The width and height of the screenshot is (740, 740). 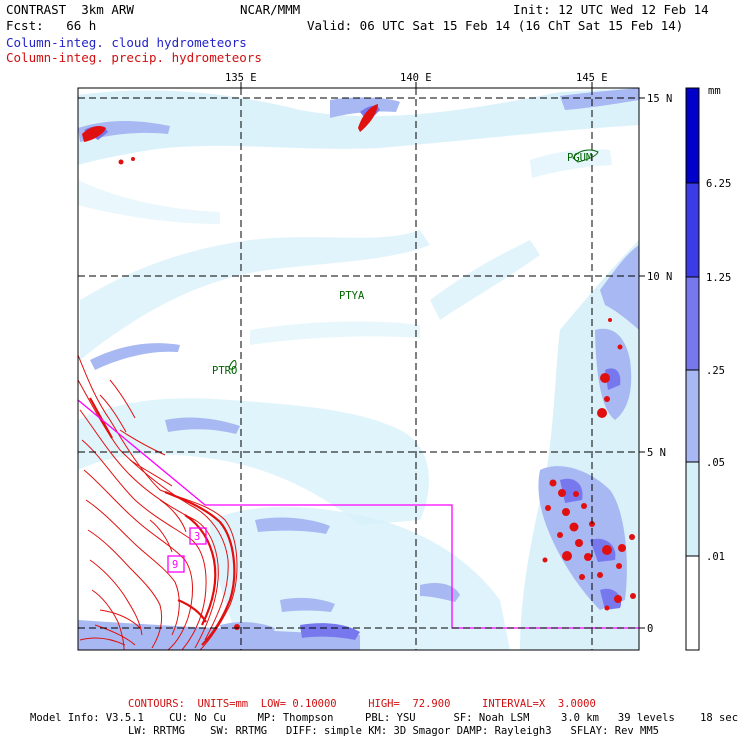 I want to click on station-markers, so click(x=413, y=259).